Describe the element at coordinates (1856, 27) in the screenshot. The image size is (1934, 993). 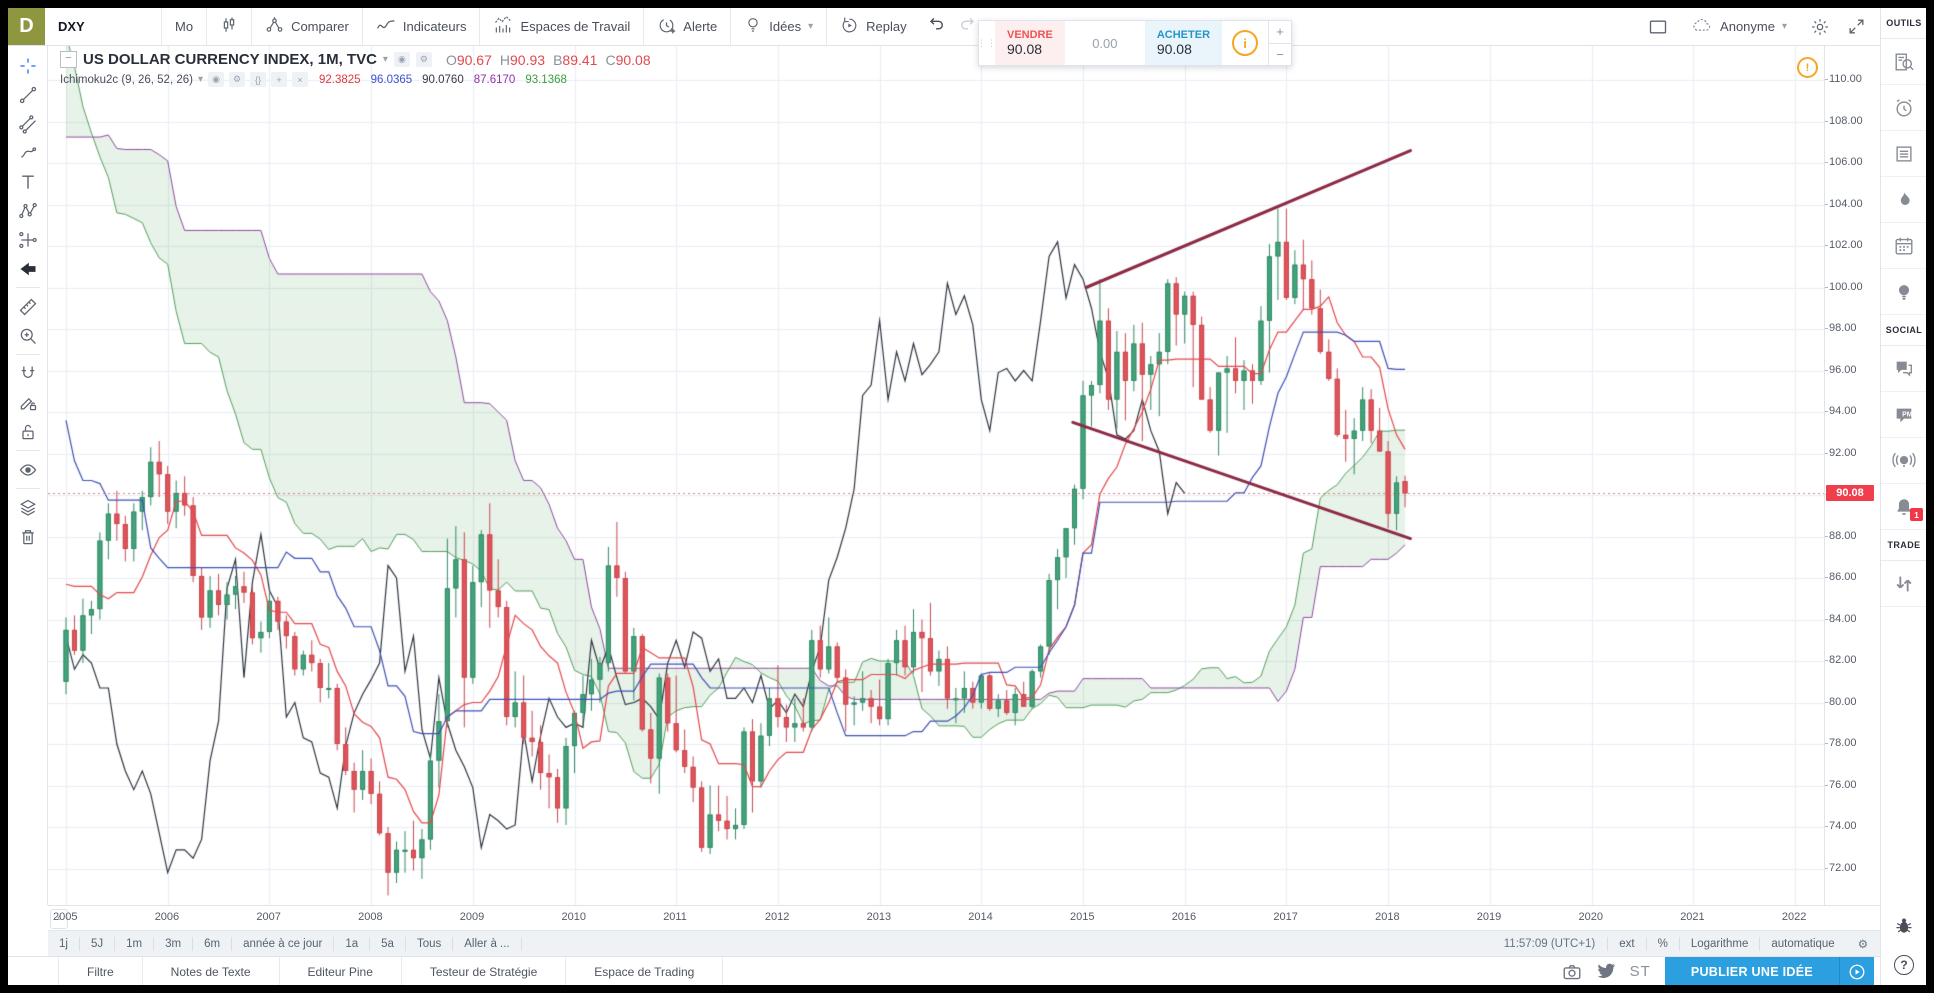
I see `fullscreen-button` at that location.